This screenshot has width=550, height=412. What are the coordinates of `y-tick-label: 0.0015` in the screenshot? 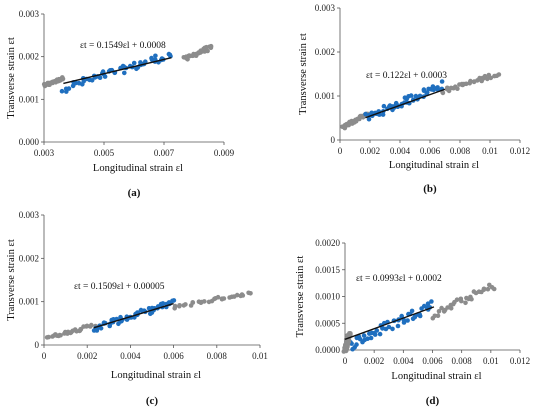 It's located at (327, 270).